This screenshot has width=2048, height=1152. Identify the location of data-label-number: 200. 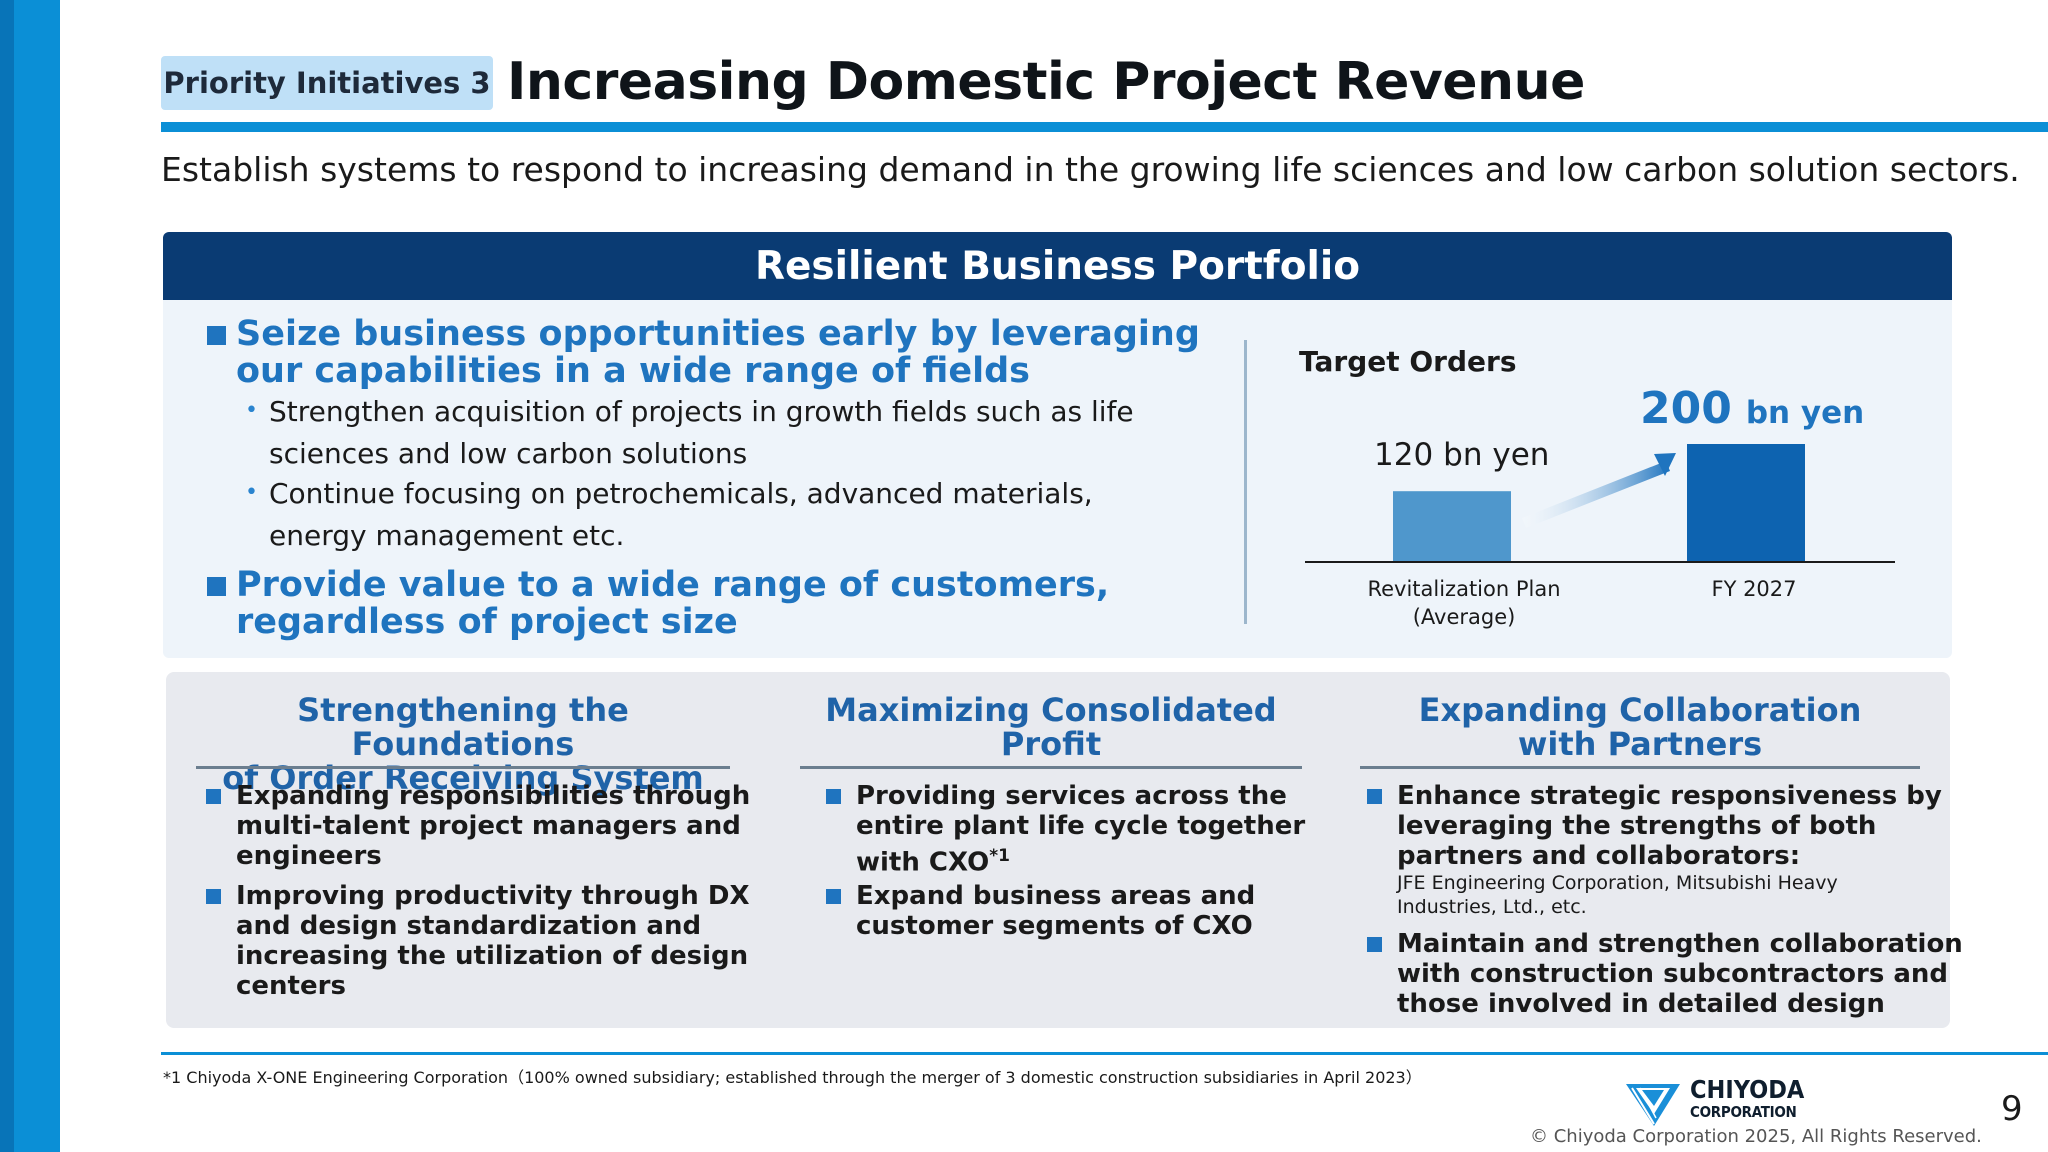
(1686, 408).